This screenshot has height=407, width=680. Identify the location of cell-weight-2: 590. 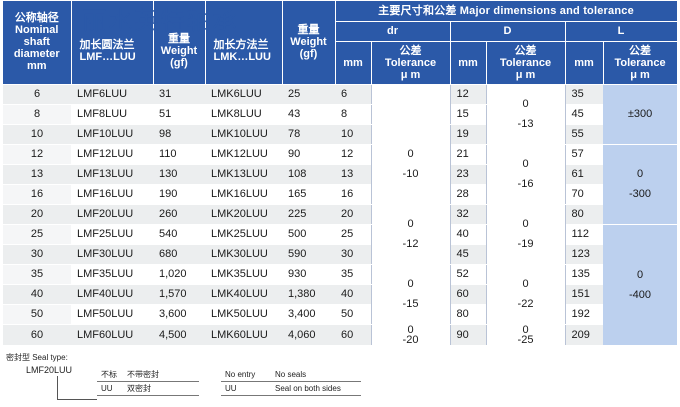
(308, 254).